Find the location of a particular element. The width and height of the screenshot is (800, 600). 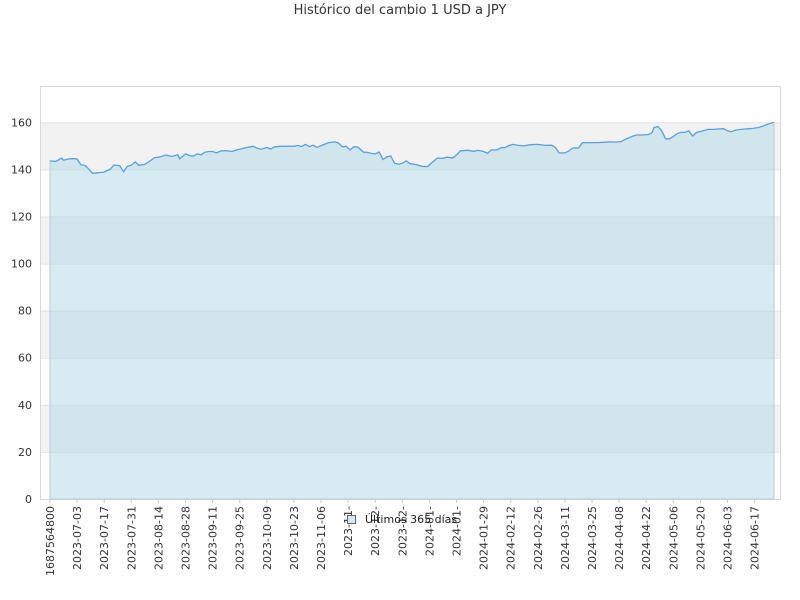

x-tick-label: 2024-05-20 is located at coordinates (700, 538).